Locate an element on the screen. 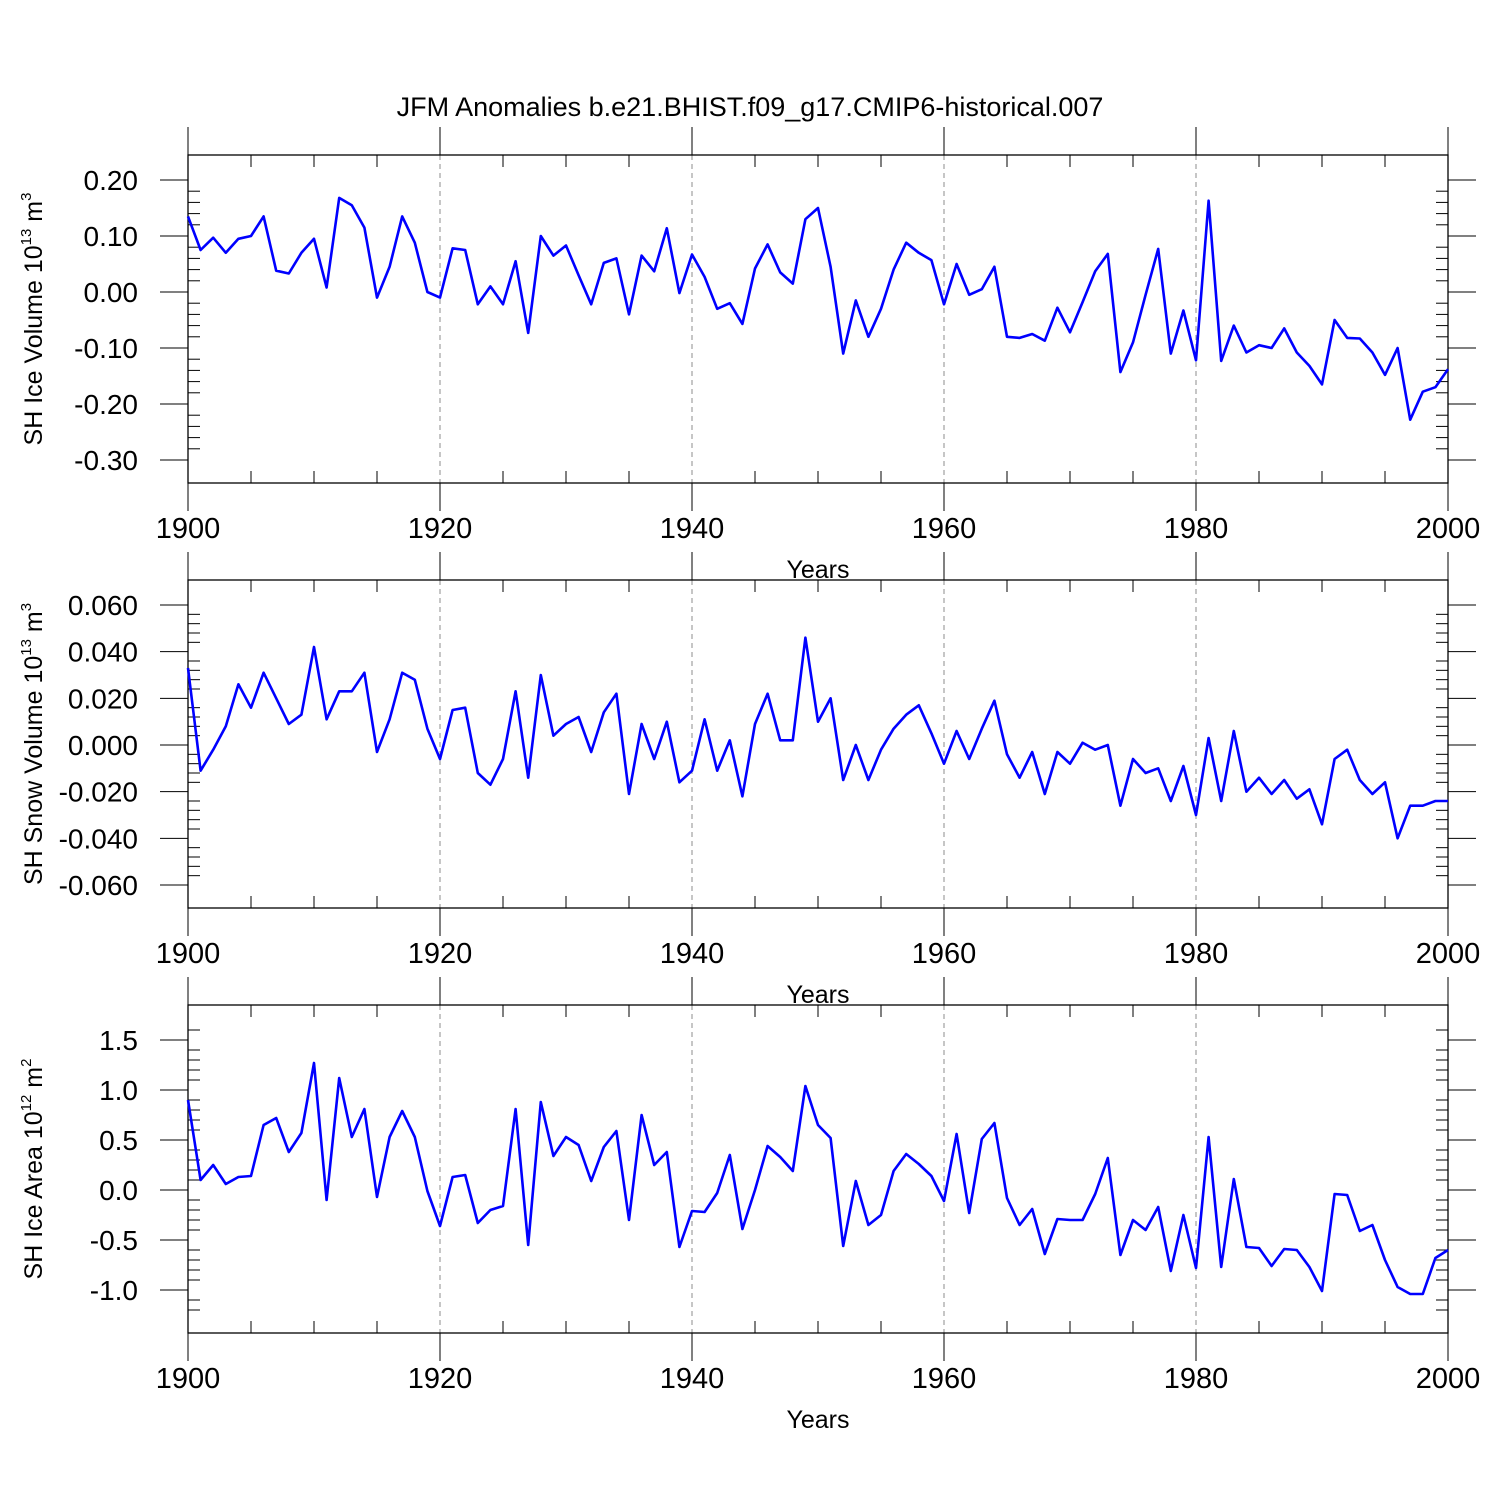  series-line-snow-volume is located at coordinates (817, 738).